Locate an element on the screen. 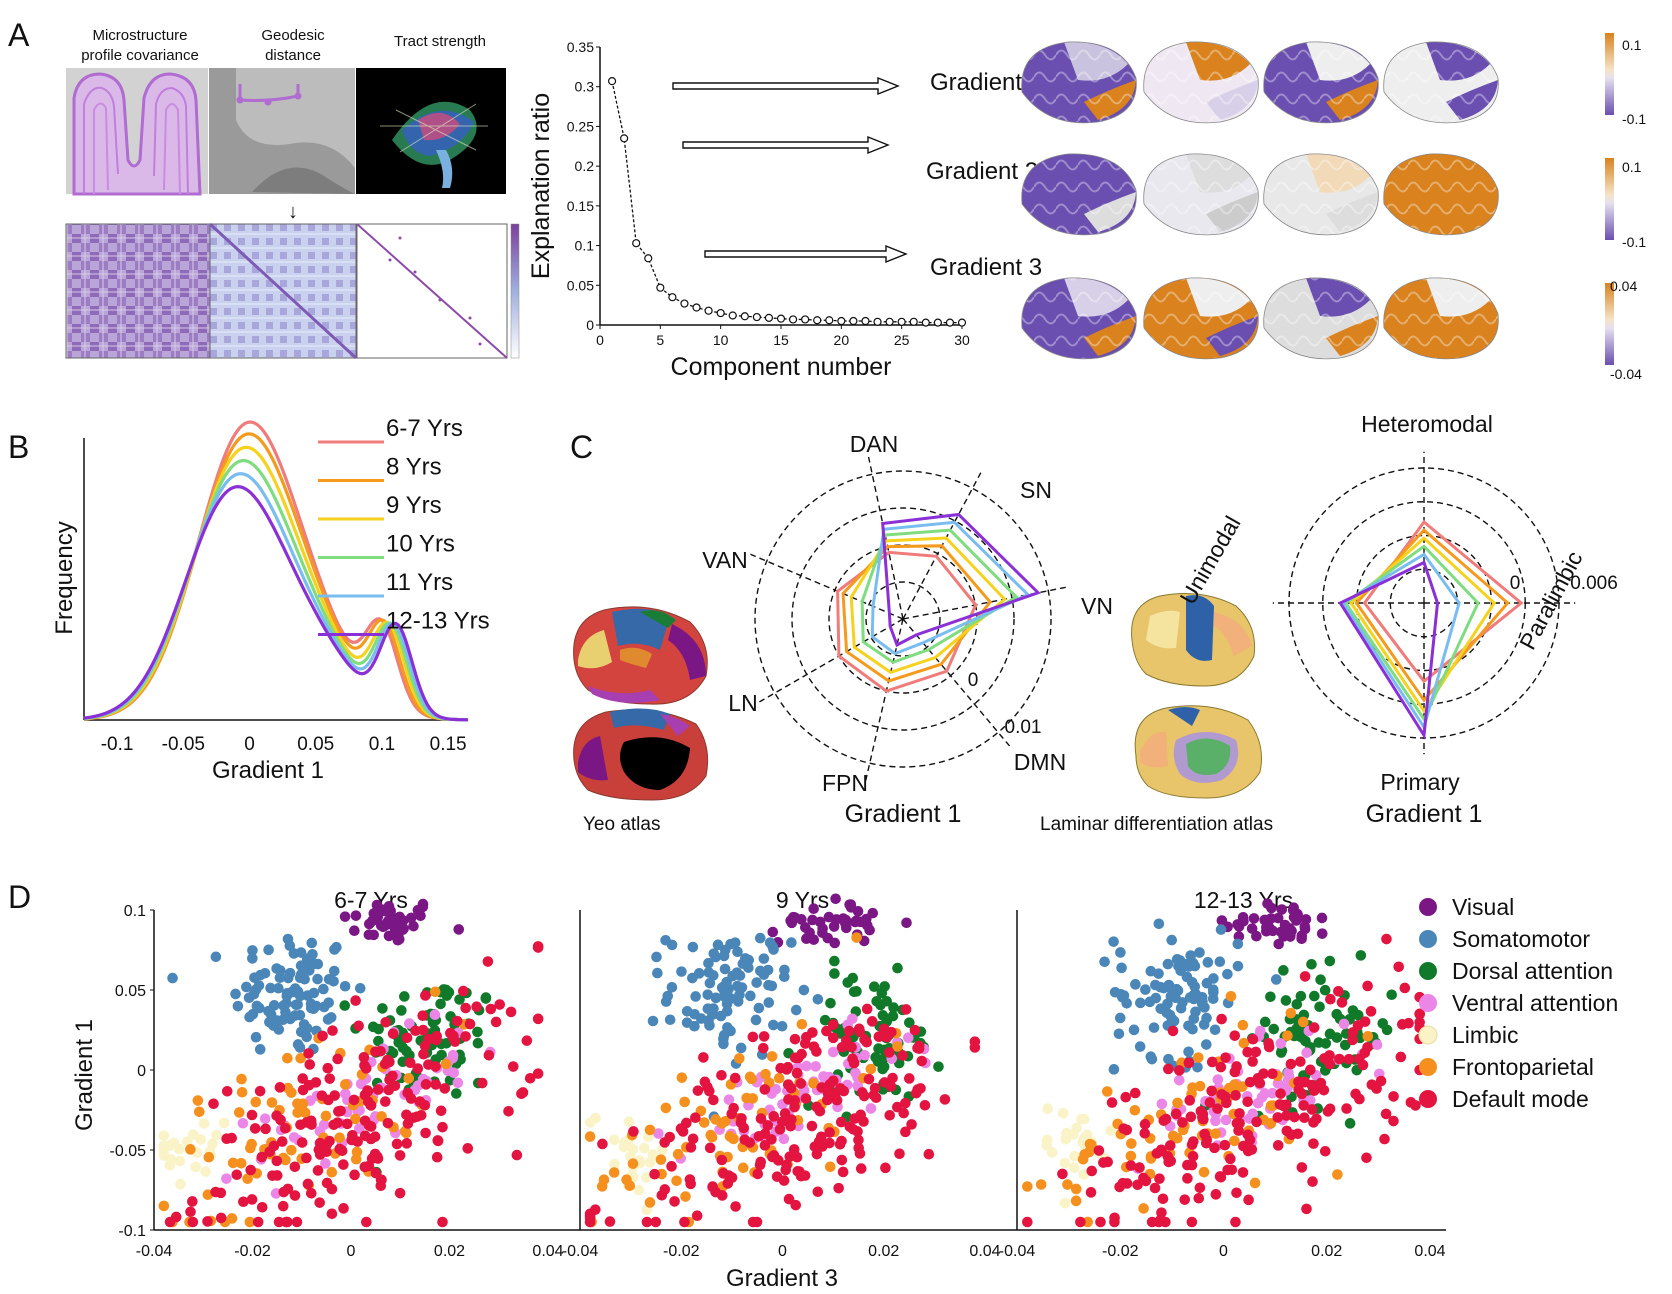 Image resolution: width=1672 pixels, height=1294 pixels. density-legend-label: 9 Yrs is located at coordinates (414, 505).